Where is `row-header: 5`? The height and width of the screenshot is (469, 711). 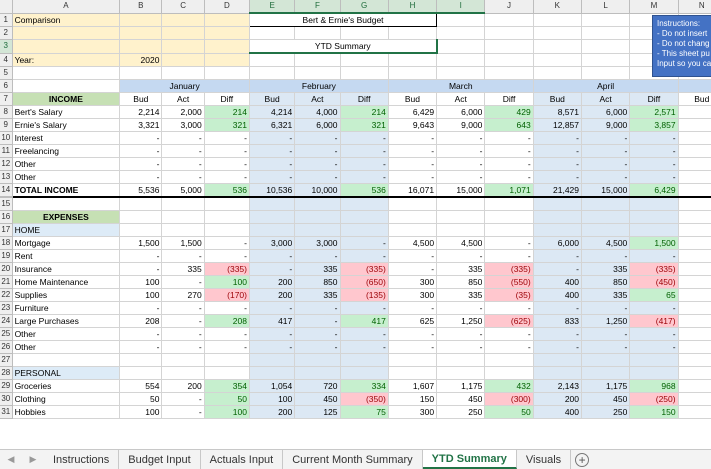 row-header: 5 is located at coordinates (6, 73).